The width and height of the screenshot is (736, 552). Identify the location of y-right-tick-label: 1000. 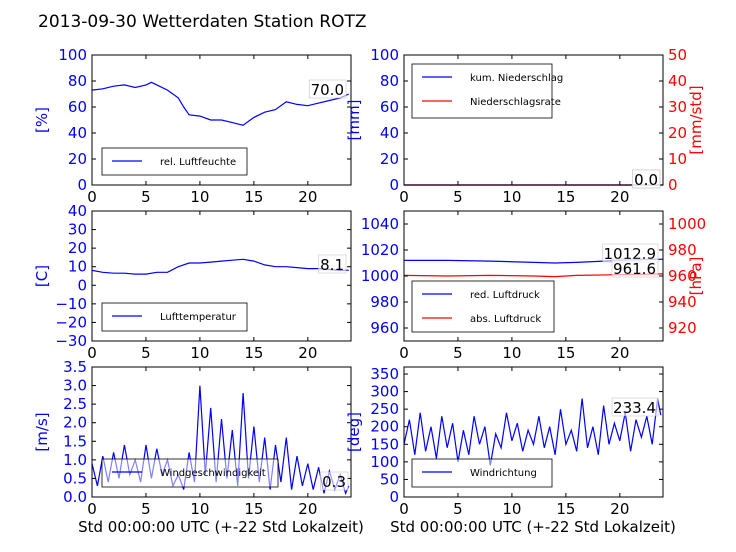
(687, 224).